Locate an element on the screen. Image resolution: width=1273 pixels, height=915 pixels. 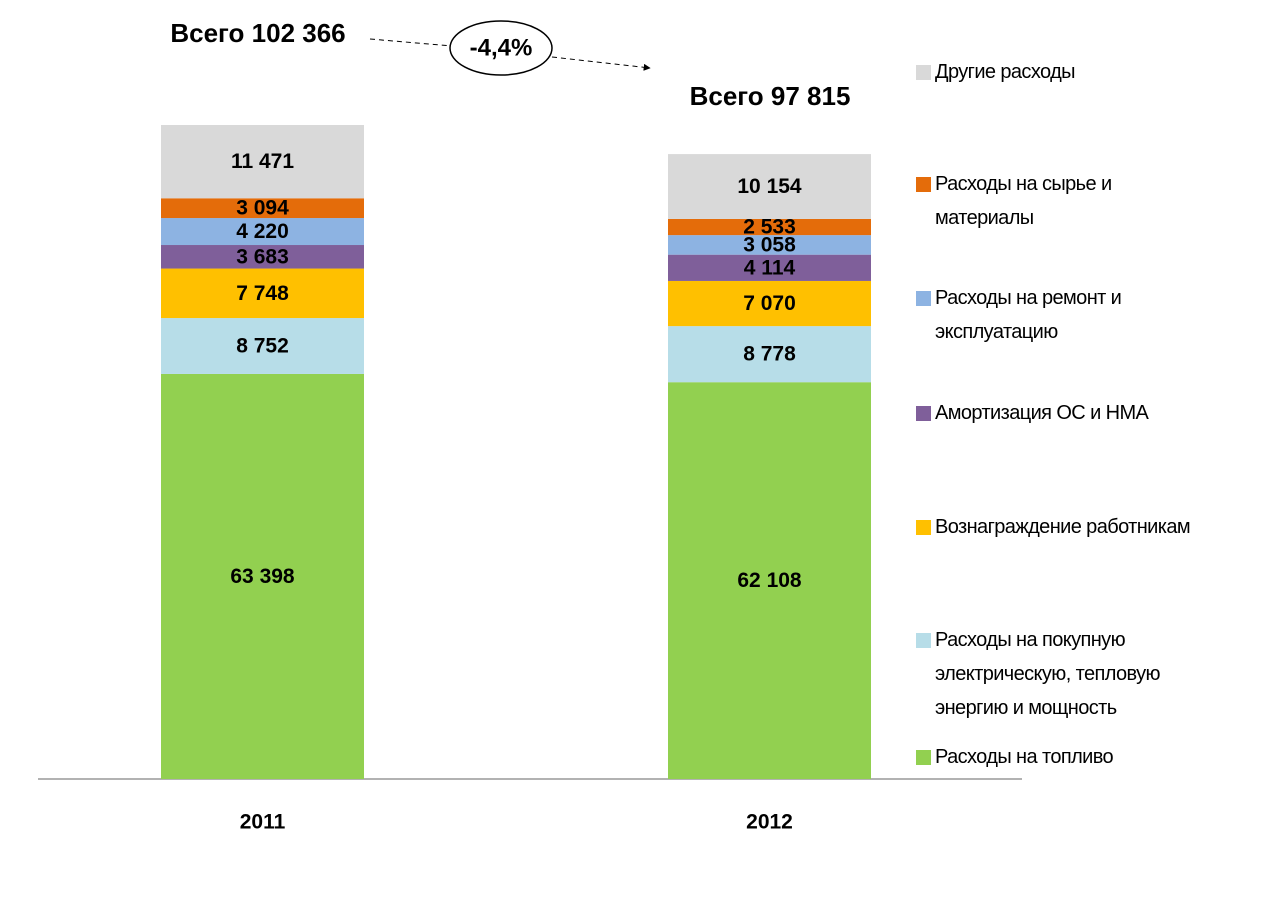
value-label: 8 752 is located at coordinates (262, 346).